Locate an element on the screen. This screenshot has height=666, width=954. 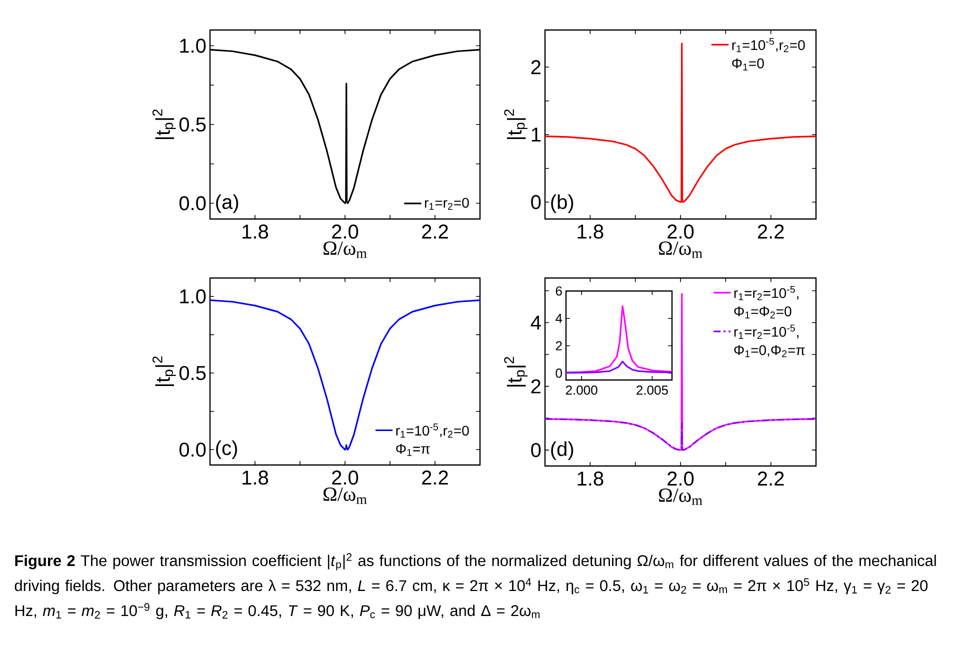
annotation: Φ$_{1}$=0 is located at coordinates (748, 64).